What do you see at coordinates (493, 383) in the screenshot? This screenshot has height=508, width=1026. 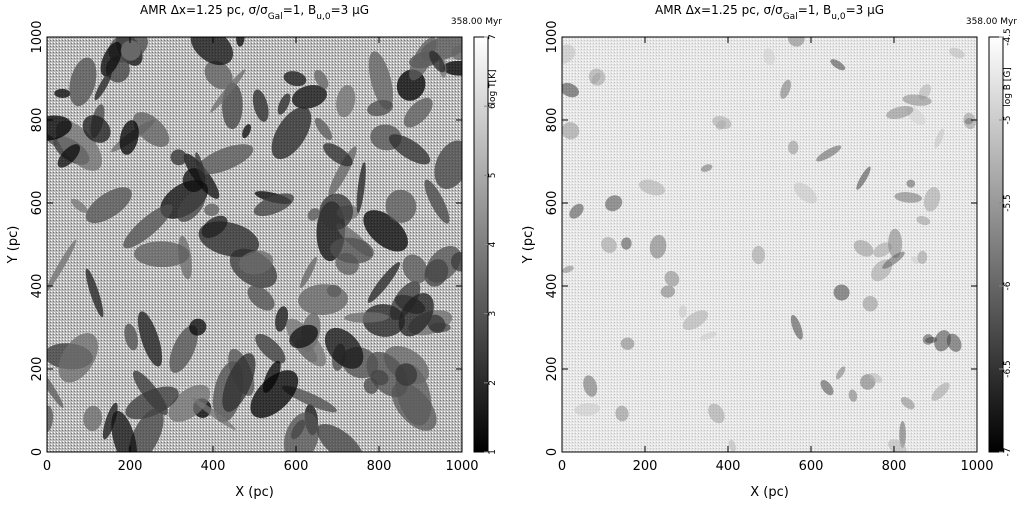 I see `colorbar-tick-label: 2` at bounding box center [493, 383].